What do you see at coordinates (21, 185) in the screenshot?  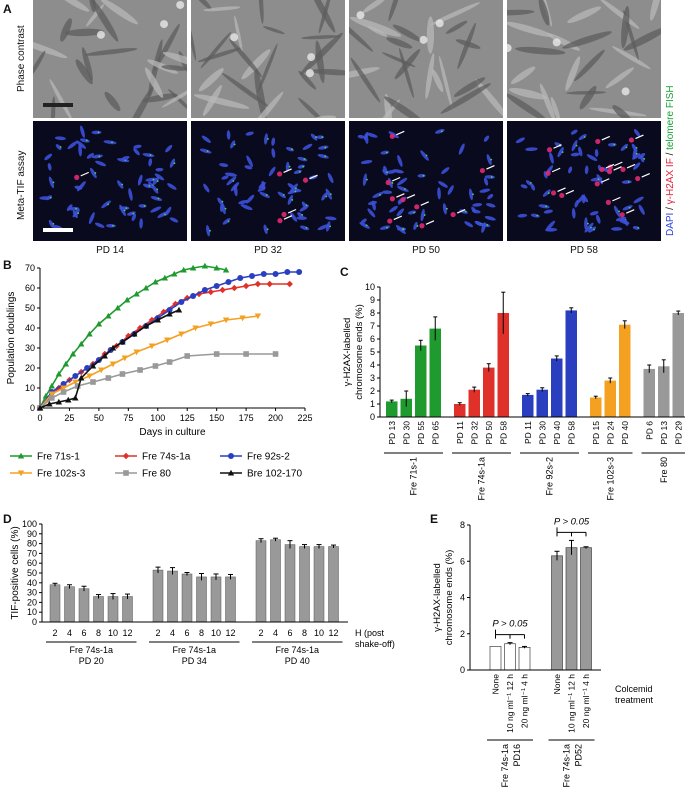 I see `meta-tif-label: Meta-TIF assay` at bounding box center [21, 185].